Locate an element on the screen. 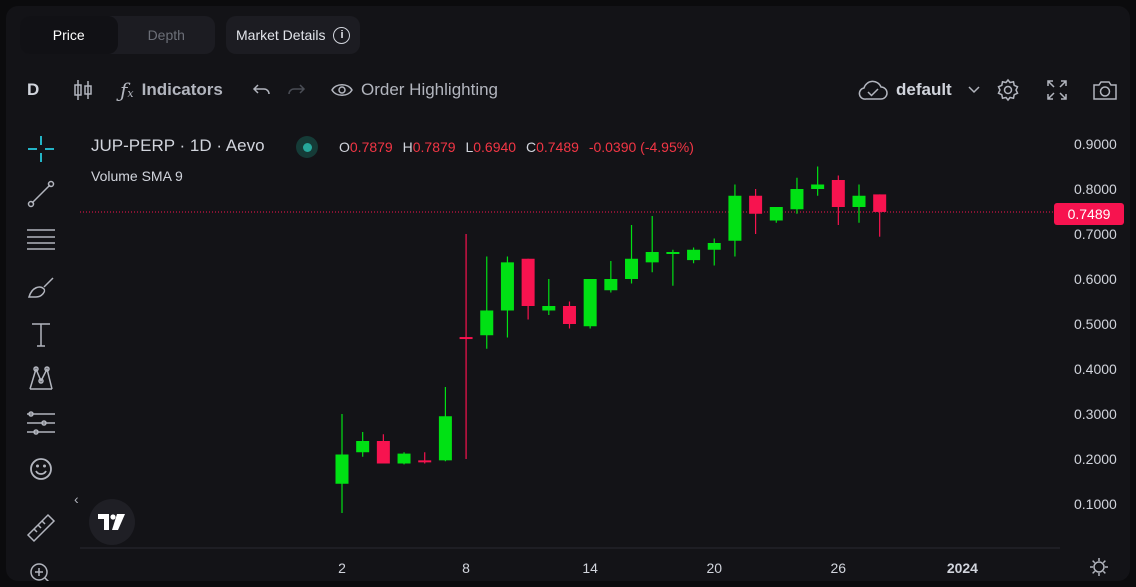 Image resolution: width=1136 pixels, height=587 pixels. screenshot-button is located at coordinates (1105, 90).